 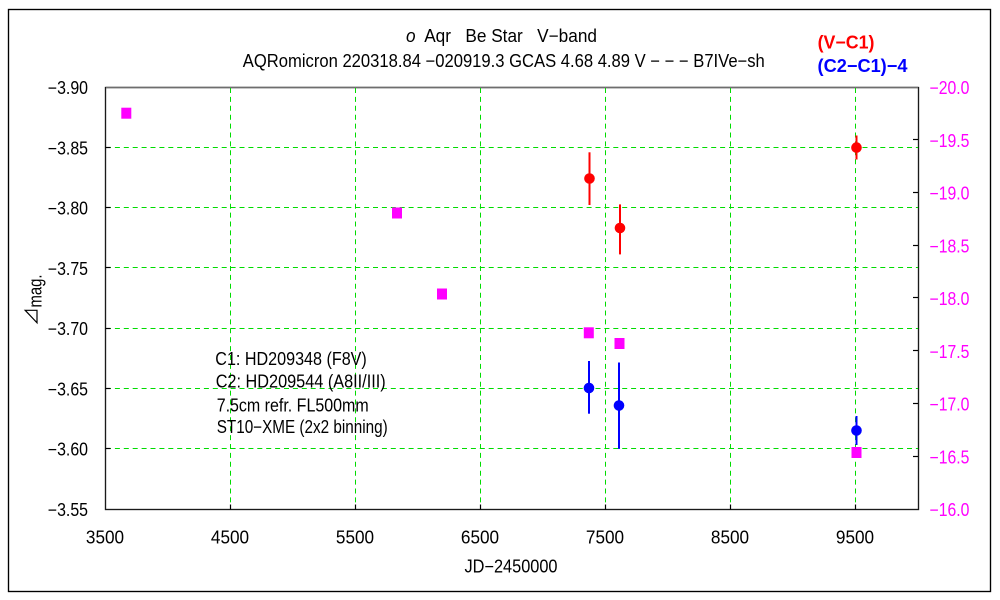 I want to click on svg-text: JD−2450000, so click(x=511, y=567).